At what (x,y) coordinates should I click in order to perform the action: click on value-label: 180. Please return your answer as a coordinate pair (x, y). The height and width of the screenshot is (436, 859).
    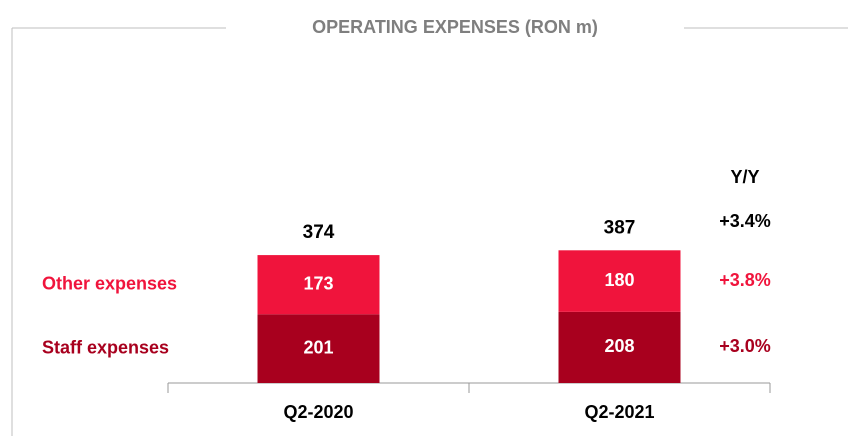
    Looking at the image, I should click on (619, 280).